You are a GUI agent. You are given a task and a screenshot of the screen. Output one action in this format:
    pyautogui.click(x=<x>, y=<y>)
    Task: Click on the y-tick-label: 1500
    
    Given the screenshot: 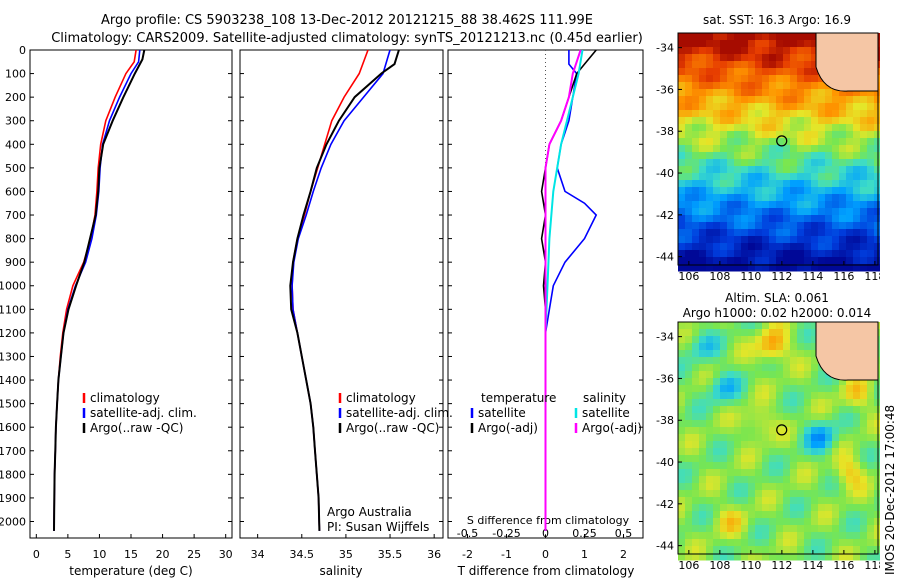 What is the action you would take?
    pyautogui.click(x=13, y=404)
    